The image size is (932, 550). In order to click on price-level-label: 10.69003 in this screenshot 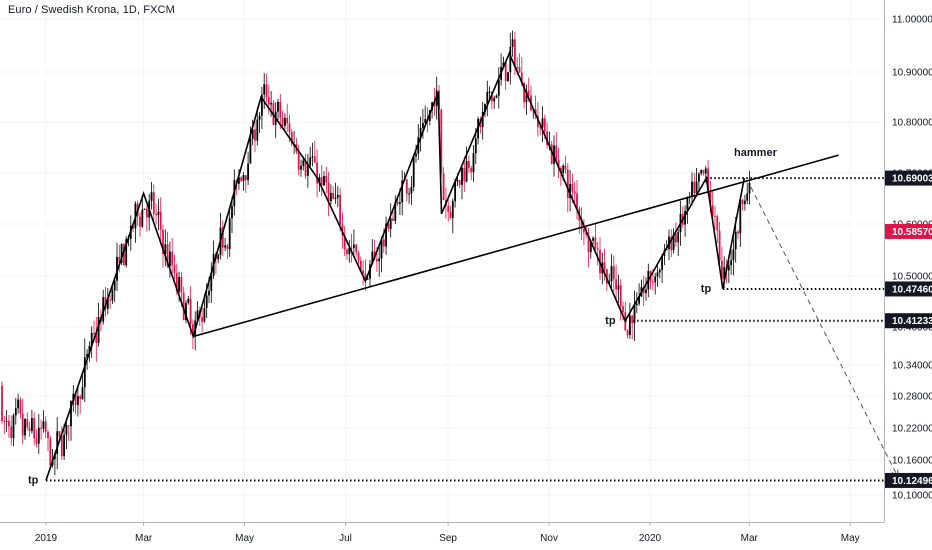, I will do `click(912, 179)`.